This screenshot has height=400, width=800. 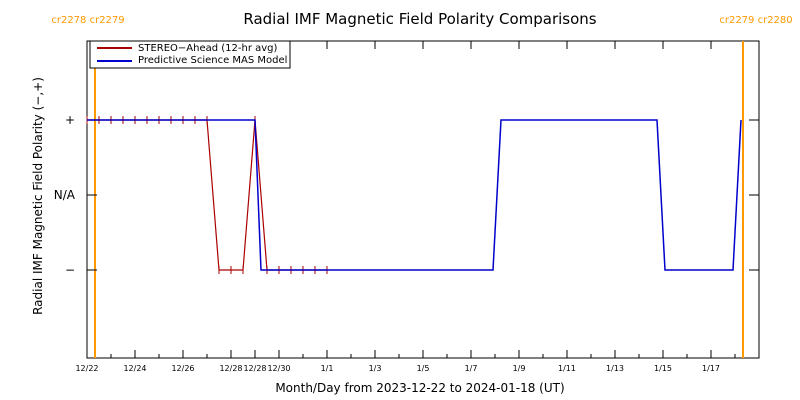 I want to click on x-tick-label: 12/24, so click(x=134, y=368).